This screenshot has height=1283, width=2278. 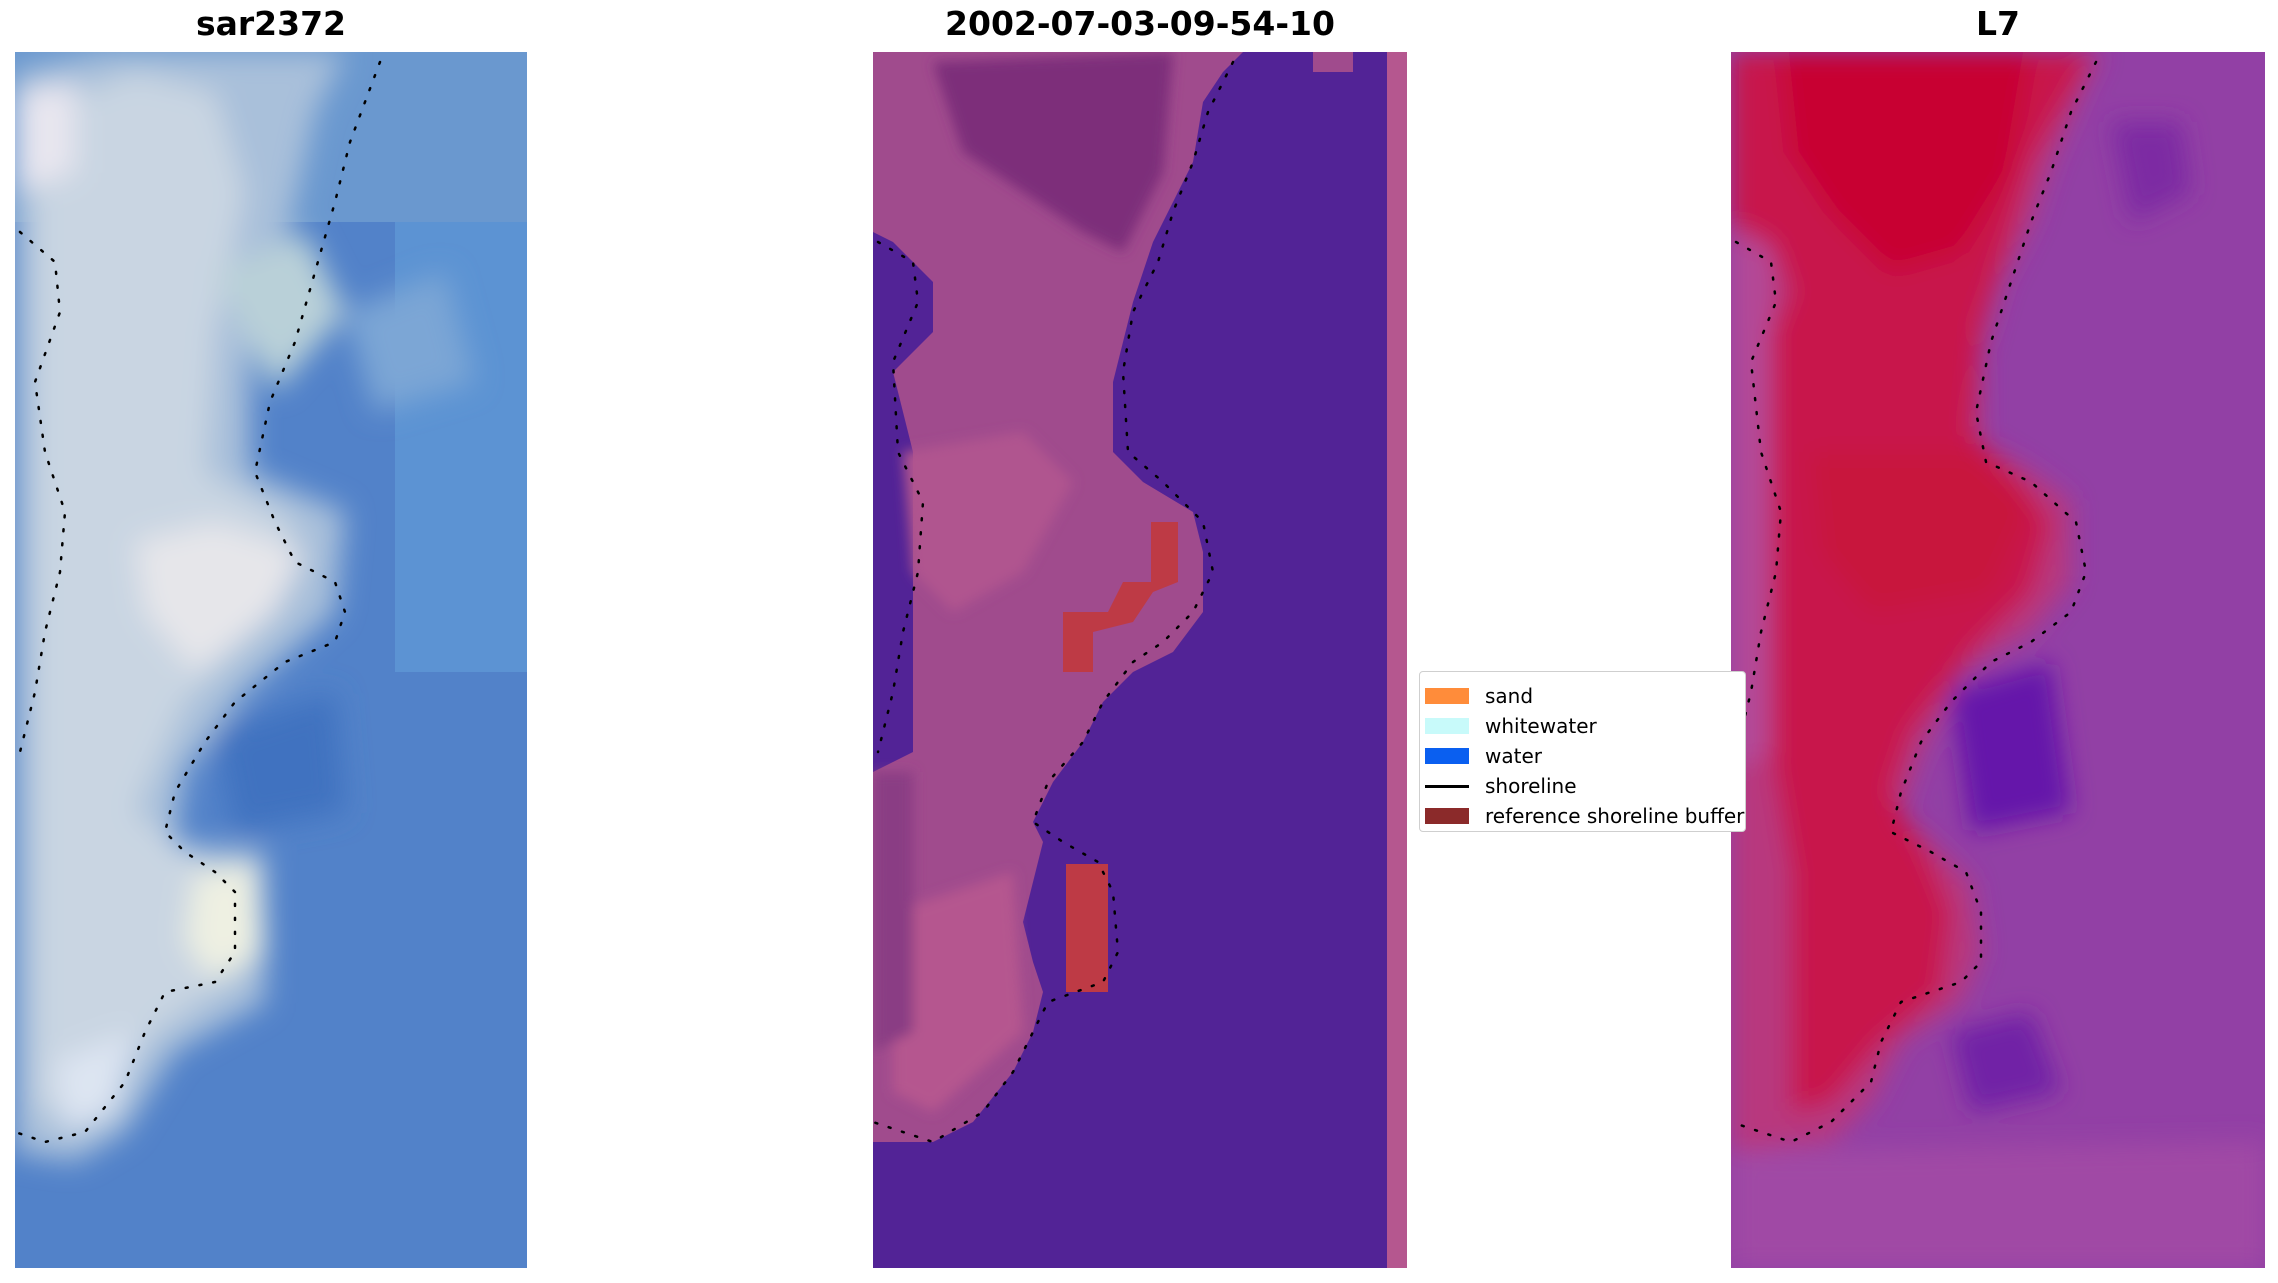 I want to click on reference-buffer-region, so click(x=1120, y=597).